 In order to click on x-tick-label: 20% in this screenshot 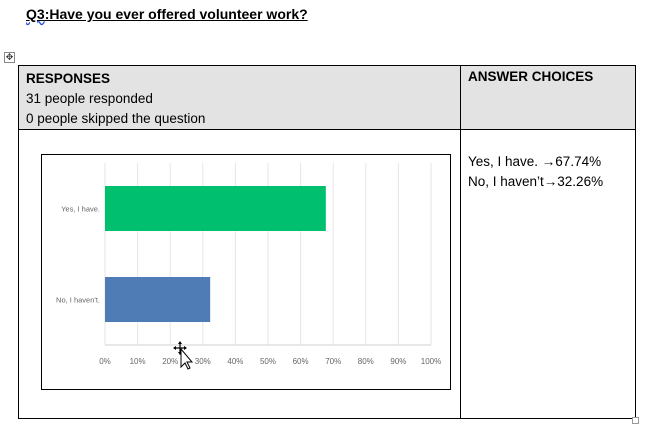, I will do `click(170, 361)`.